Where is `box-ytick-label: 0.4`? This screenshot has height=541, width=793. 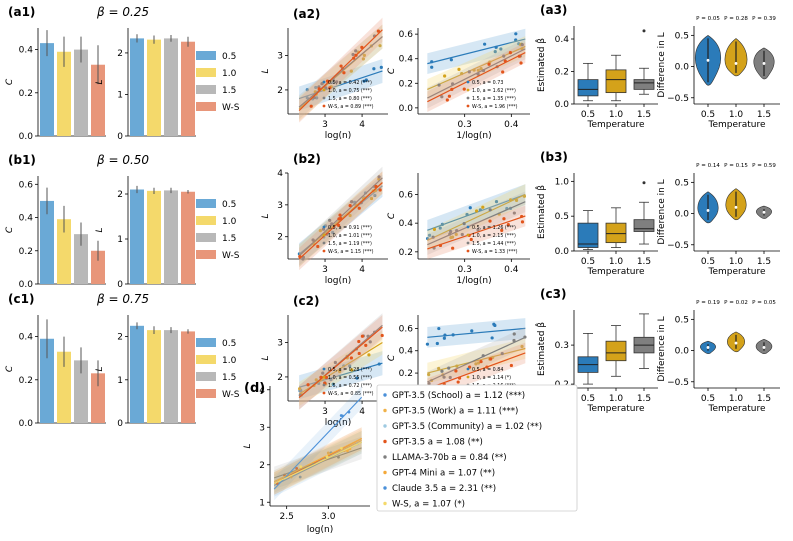
box-ytick-label: 0.4 is located at coordinates (562, 40).